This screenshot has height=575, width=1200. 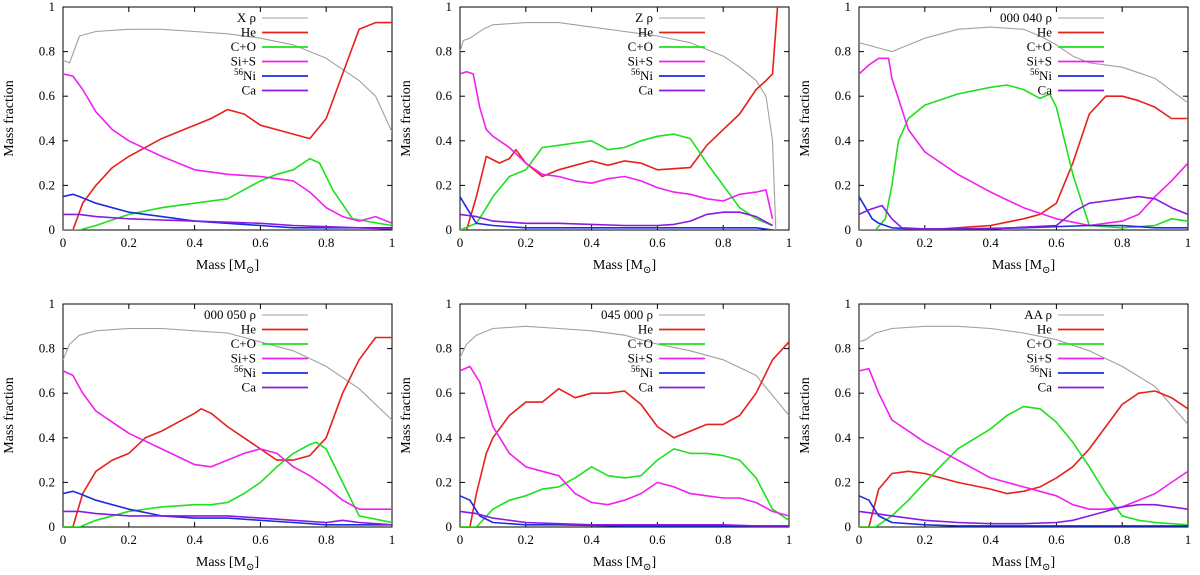 I want to click on legend-label: Z ρ, so click(x=644, y=17).